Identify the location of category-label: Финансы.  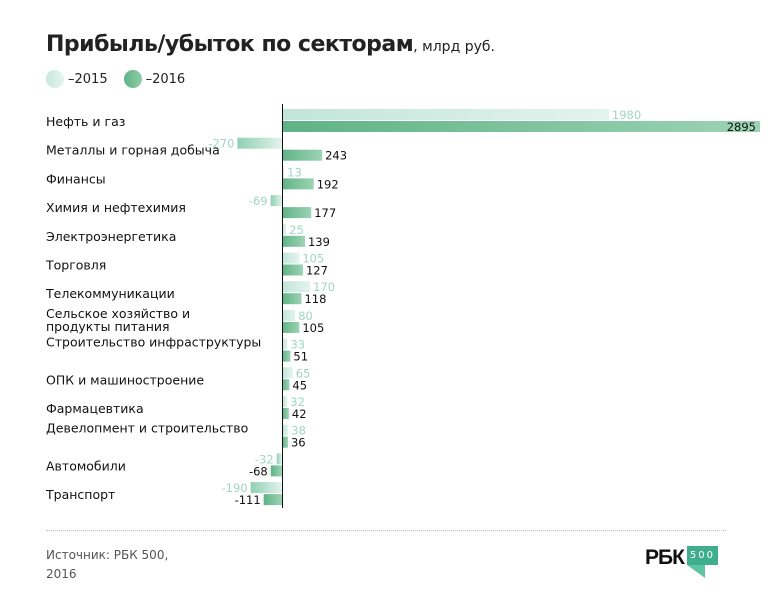
(76, 178).